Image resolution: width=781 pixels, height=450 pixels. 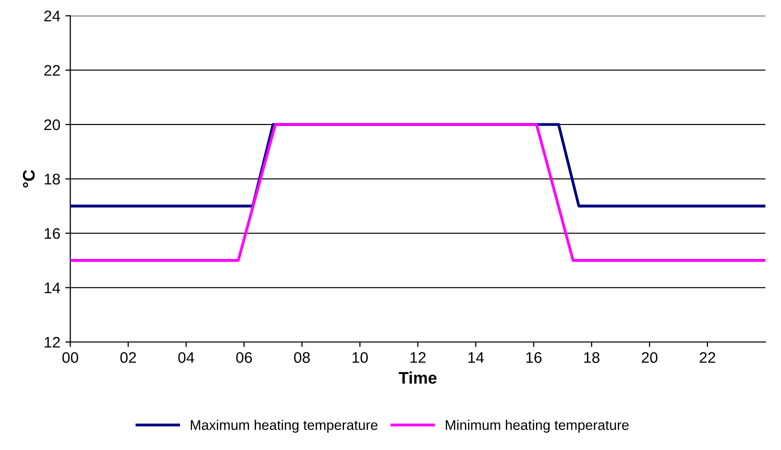 I want to click on y-tick-label: 12, so click(x=52, y=342).